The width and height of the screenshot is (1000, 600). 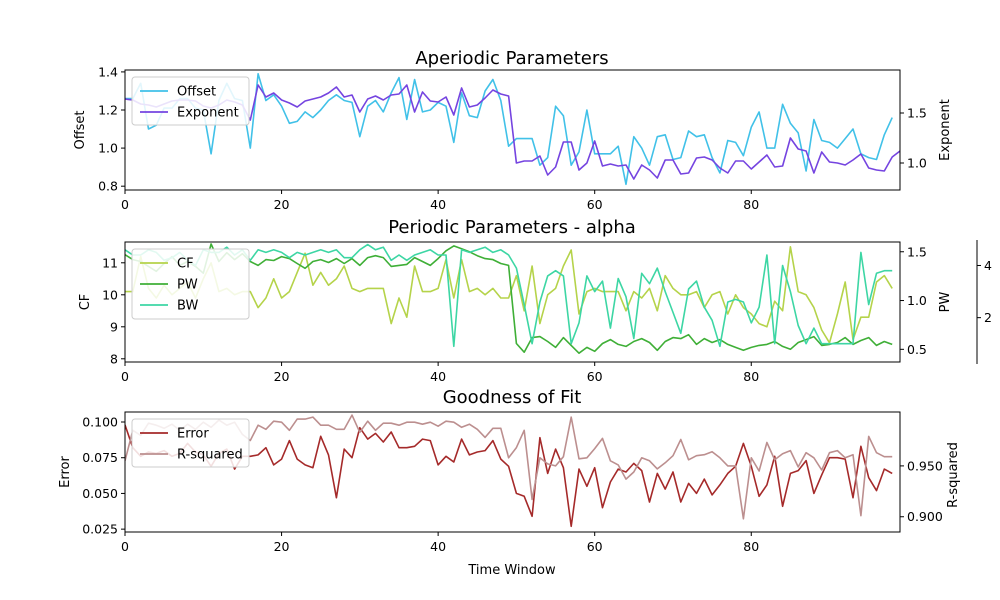 I want to click on goodness-y2label: R-squared, so click(x=953, y=475).